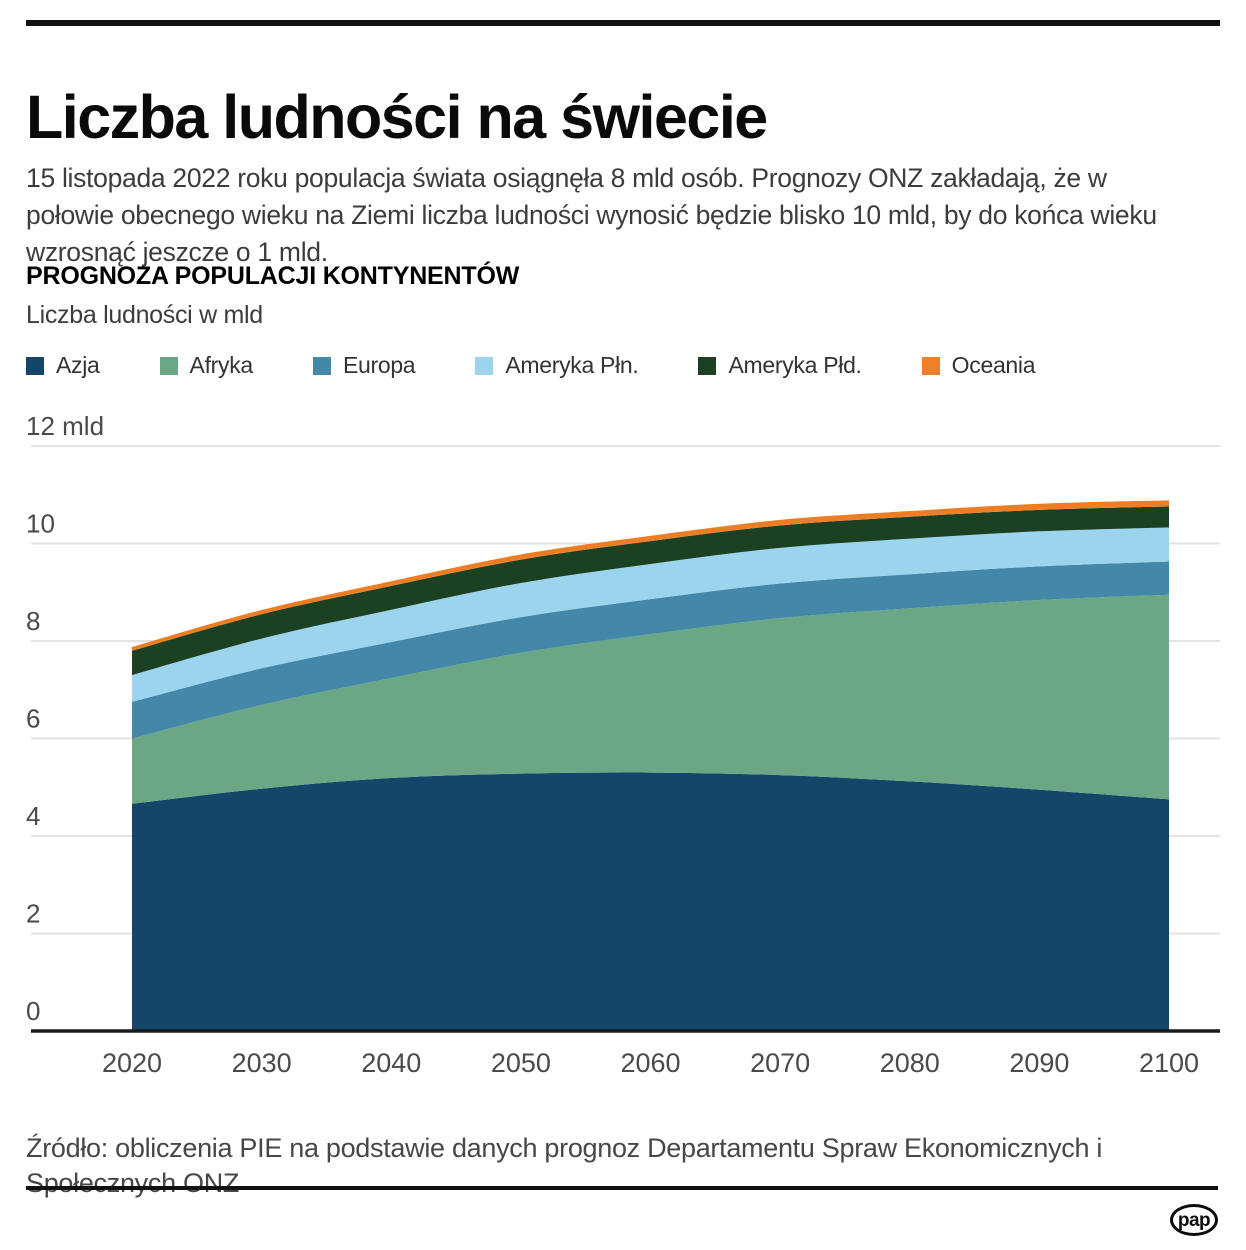 The height and width of the screenshot is (1250, 1246). I want to click on legend-item-ameryka-pld: Ameryka Płd., so click(780, 365).